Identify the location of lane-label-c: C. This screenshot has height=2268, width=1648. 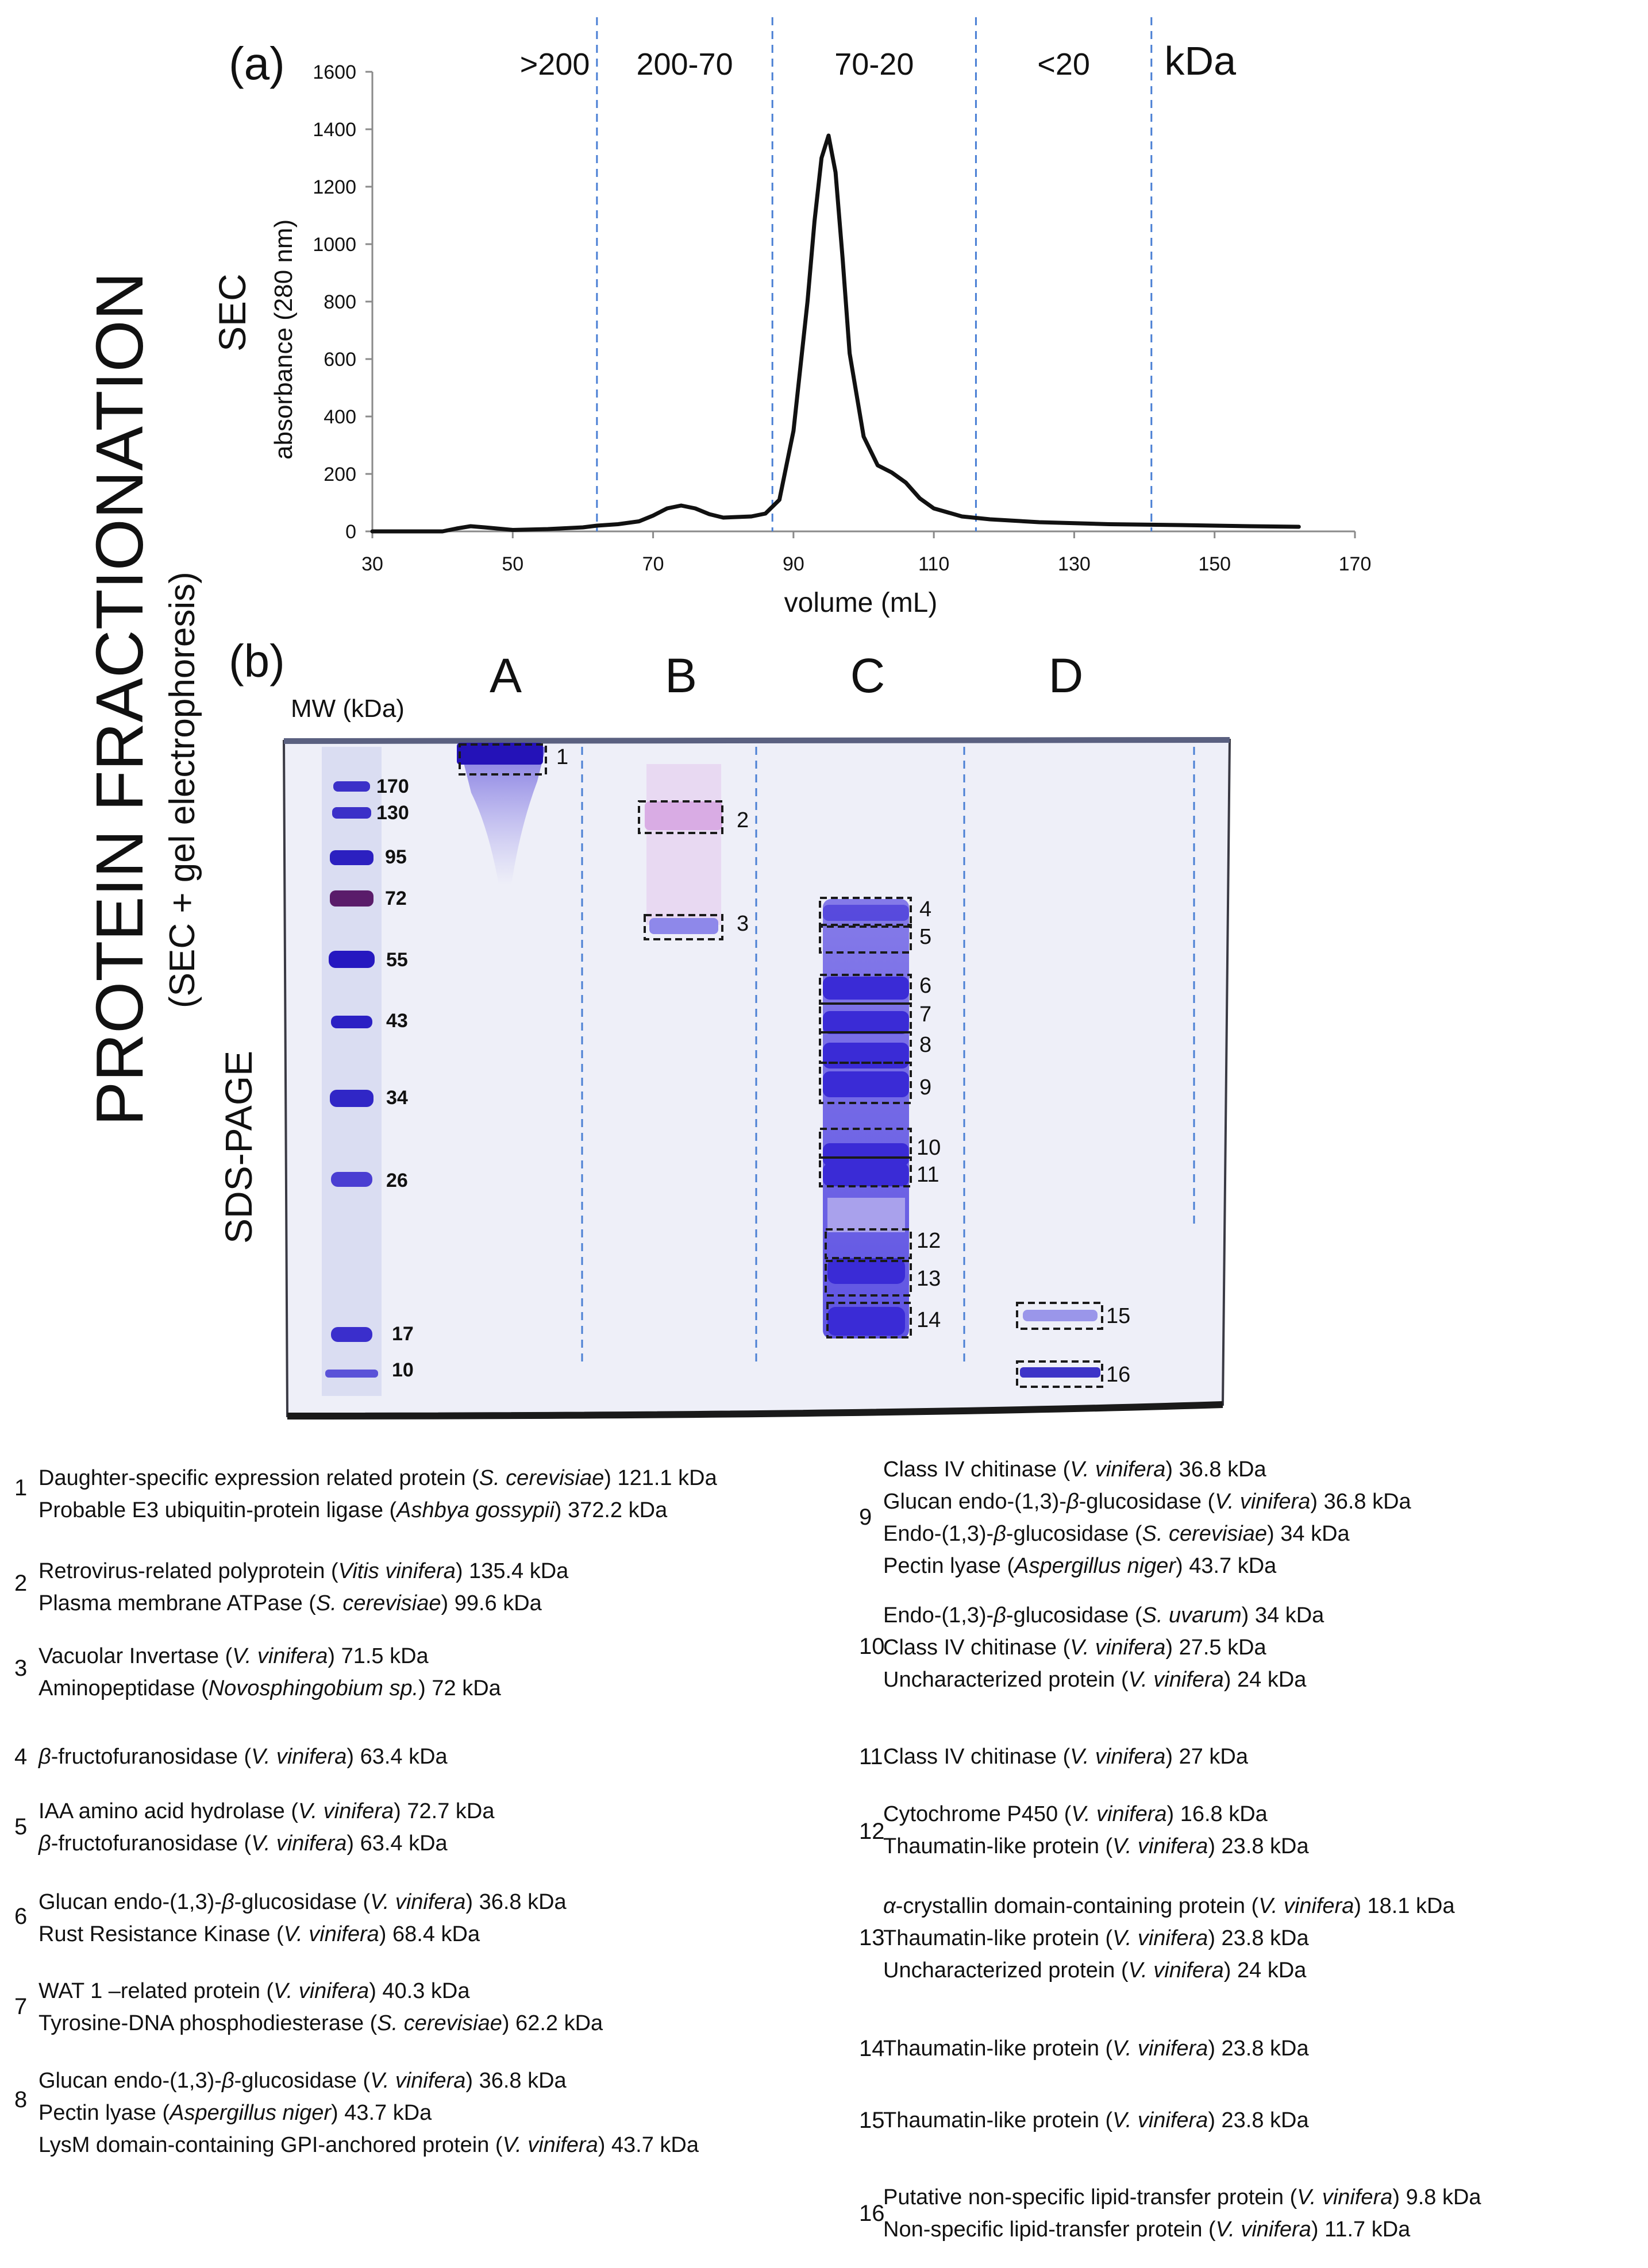
(867, 676).